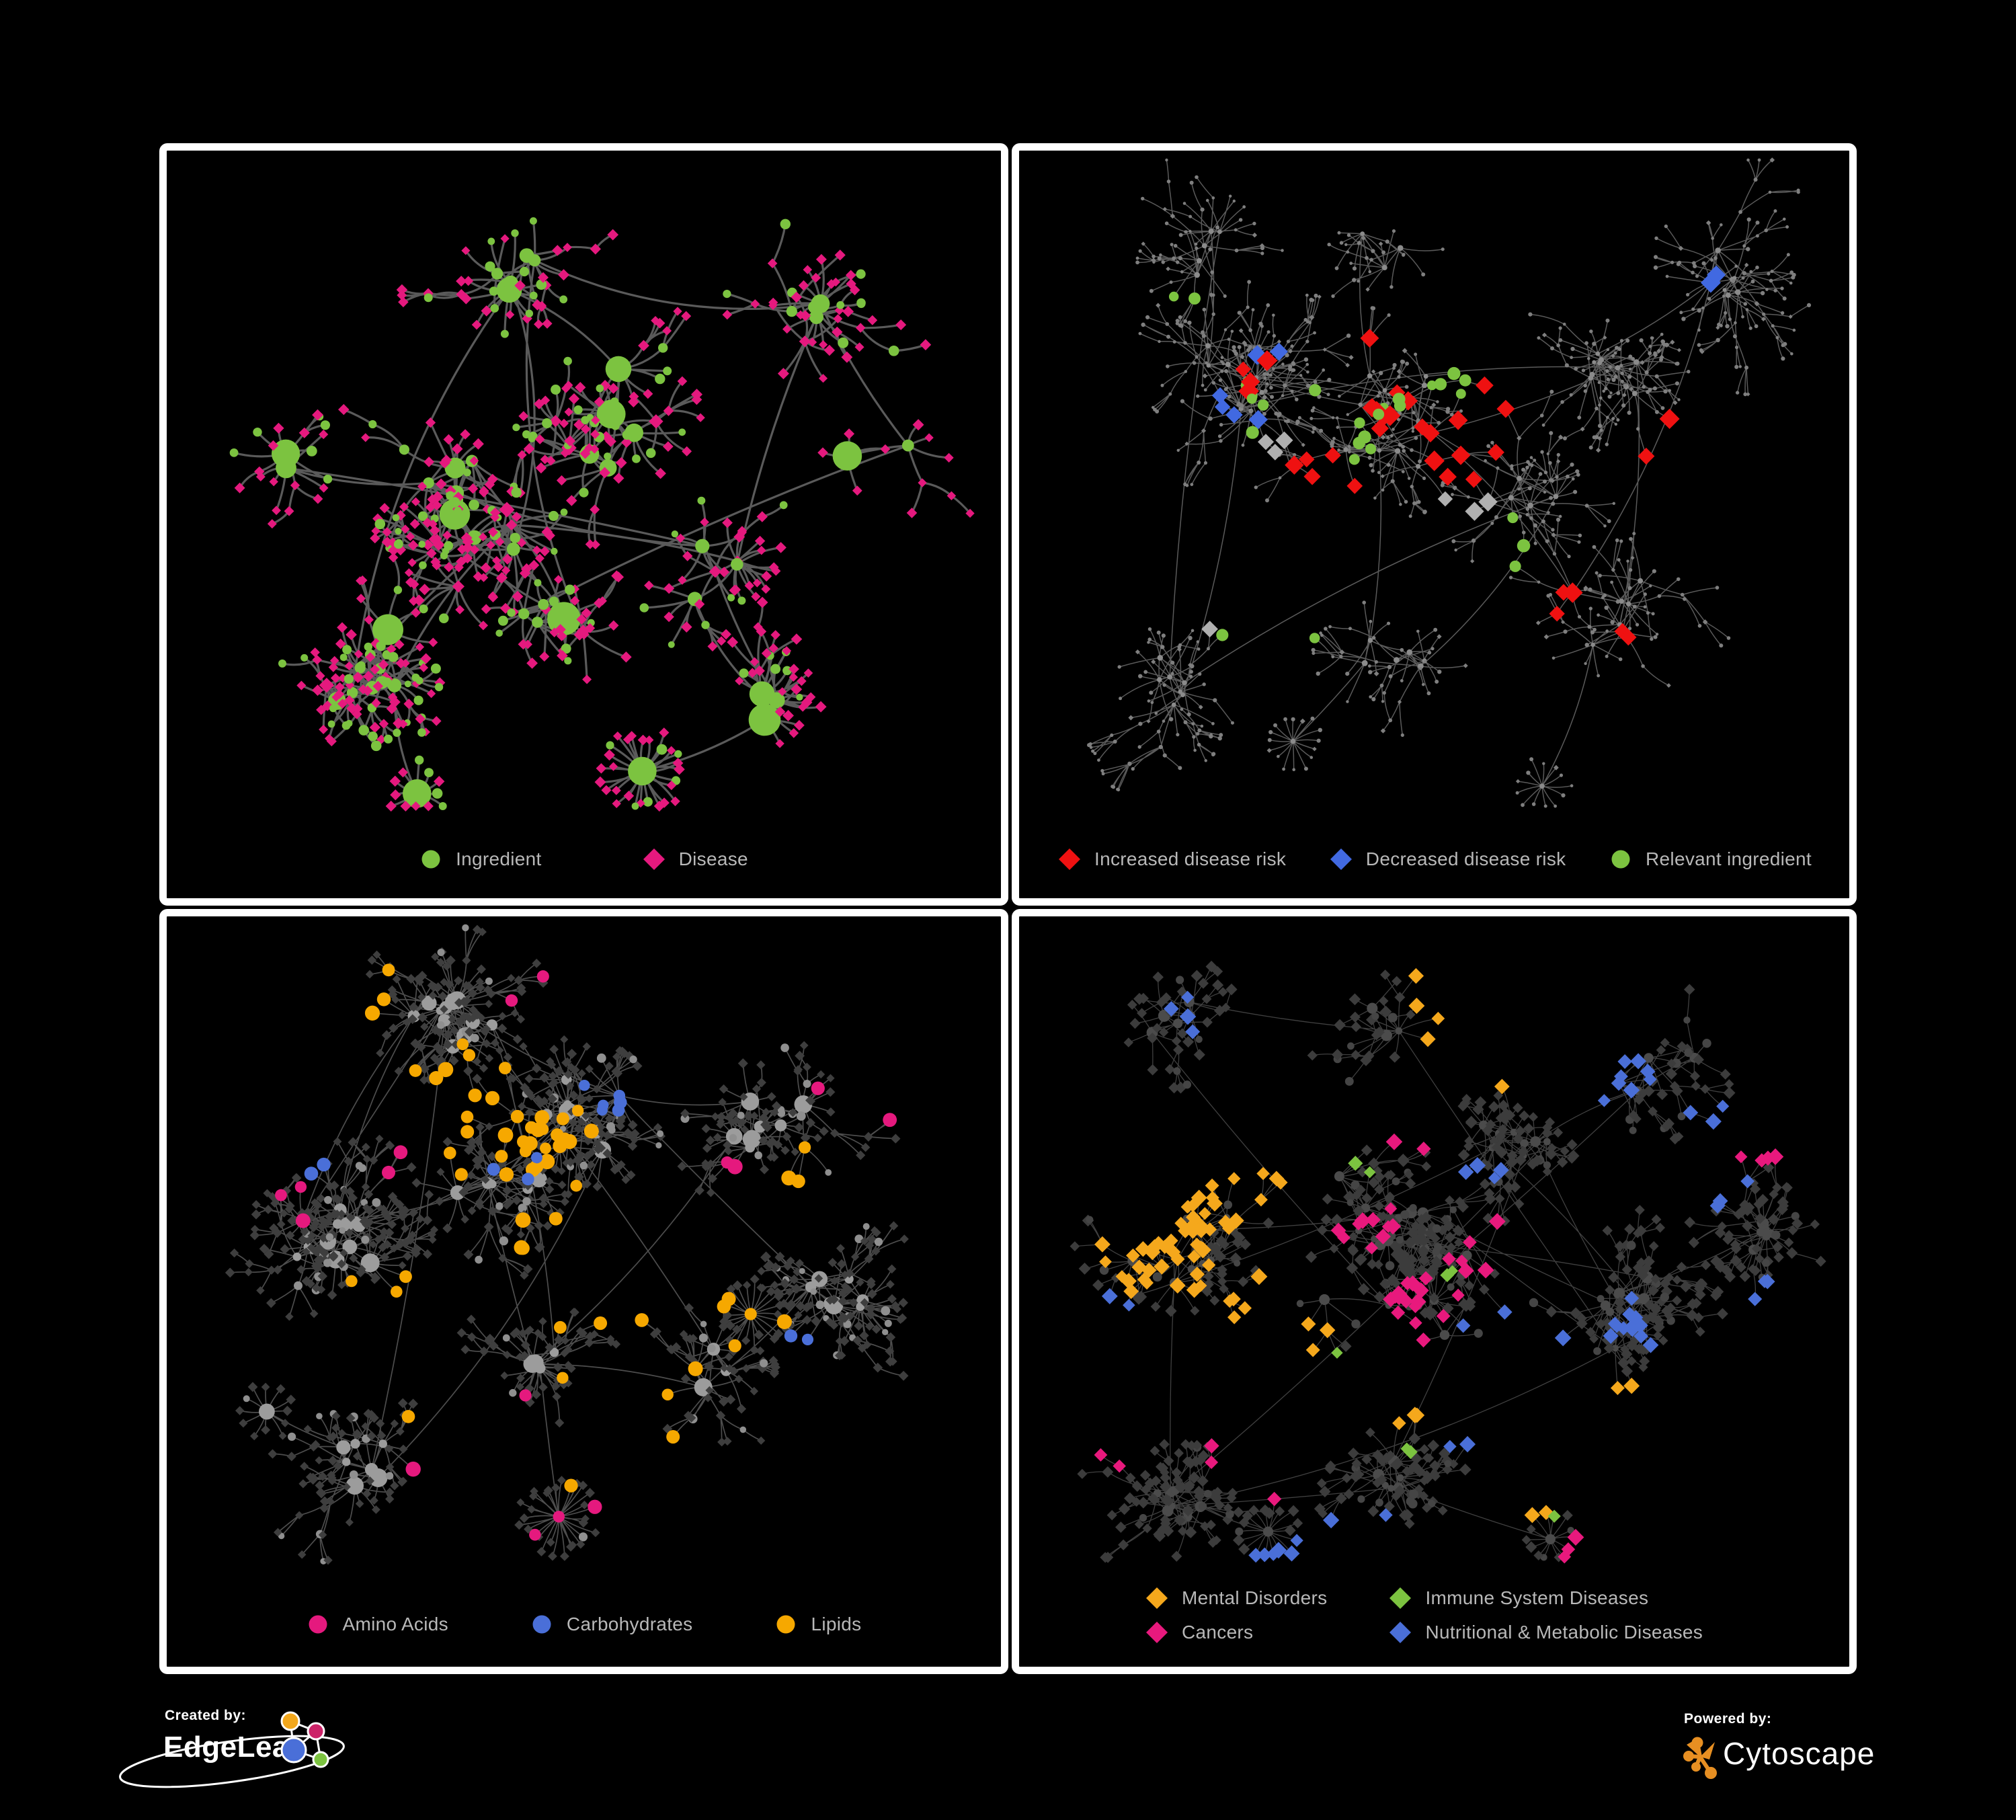 This screenshot has width=2016, height=1820. Describe the element at coordinates (713, 858) in the screenshot. I see `legend-label: Disease` at that location.